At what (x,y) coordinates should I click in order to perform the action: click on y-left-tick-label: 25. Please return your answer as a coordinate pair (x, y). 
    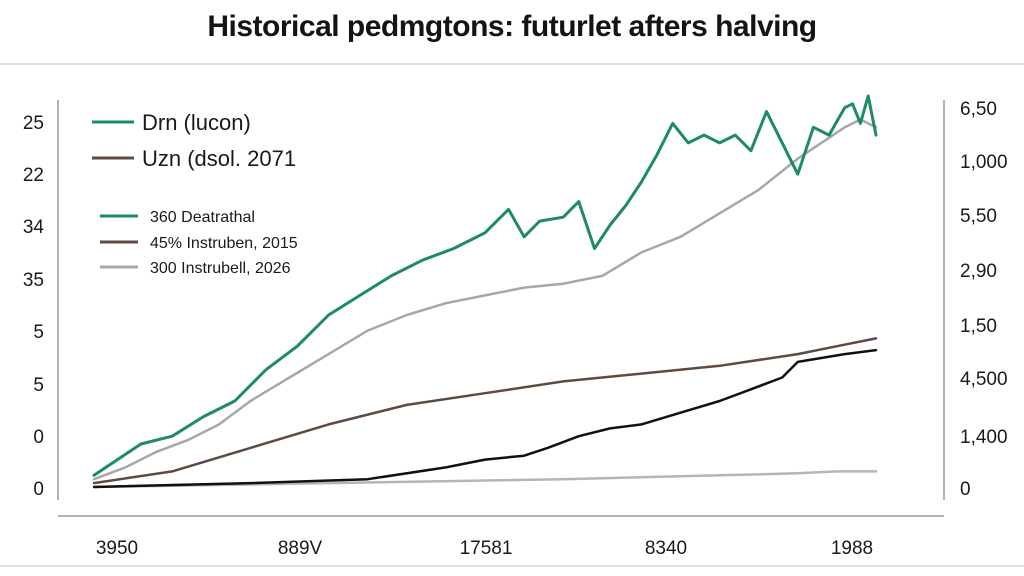
    Looking at the image, I should click on (33, 123).